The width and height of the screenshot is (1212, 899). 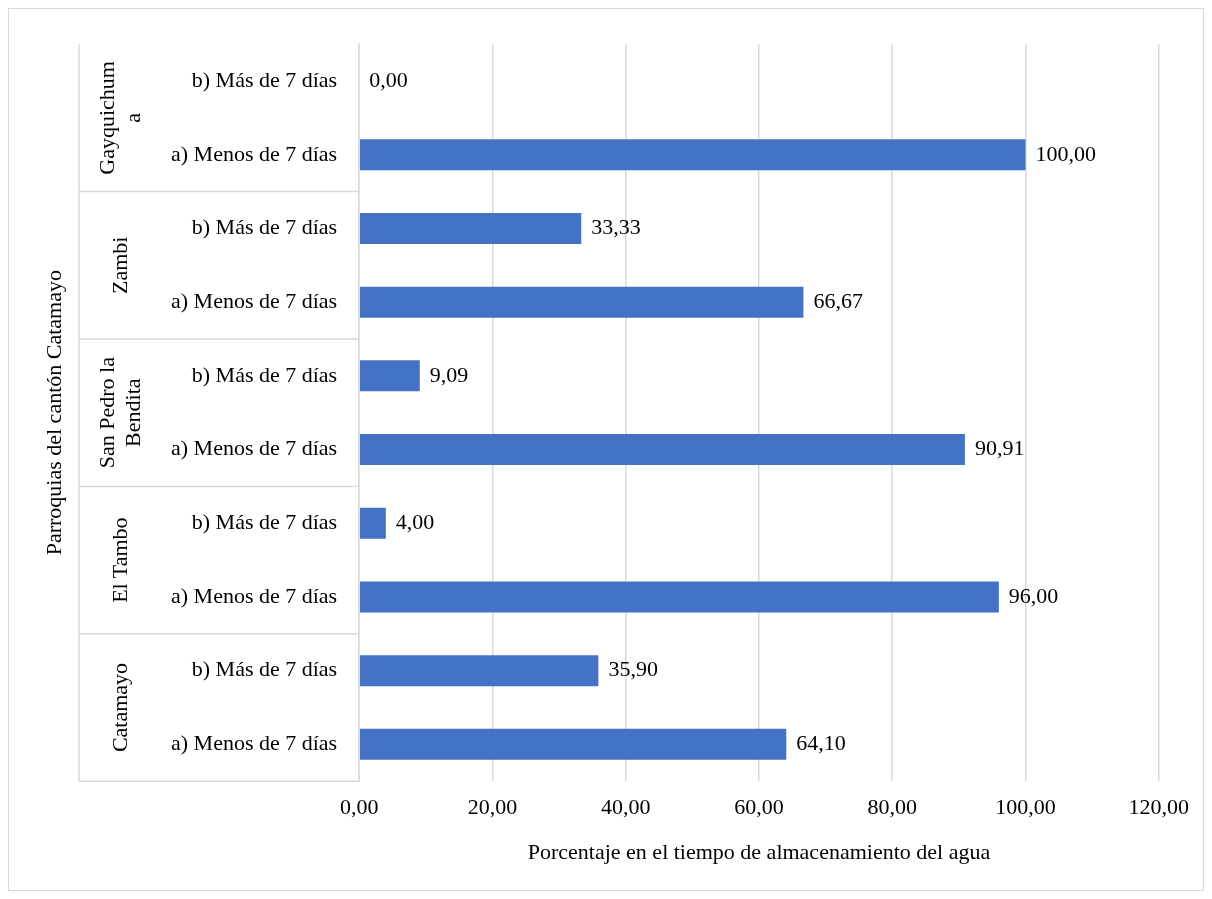 I want to click on text: Zambi, so click(x=119, y=265).